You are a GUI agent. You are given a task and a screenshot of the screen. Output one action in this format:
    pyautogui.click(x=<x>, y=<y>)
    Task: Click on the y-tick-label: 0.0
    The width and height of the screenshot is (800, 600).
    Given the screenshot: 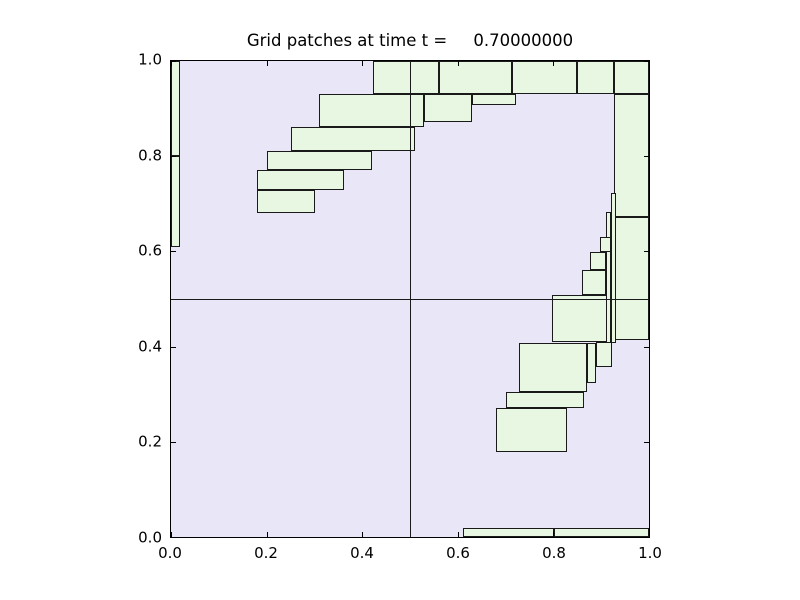 What is the action you would take?
    pyautogui.click(x=150, y=537)
    